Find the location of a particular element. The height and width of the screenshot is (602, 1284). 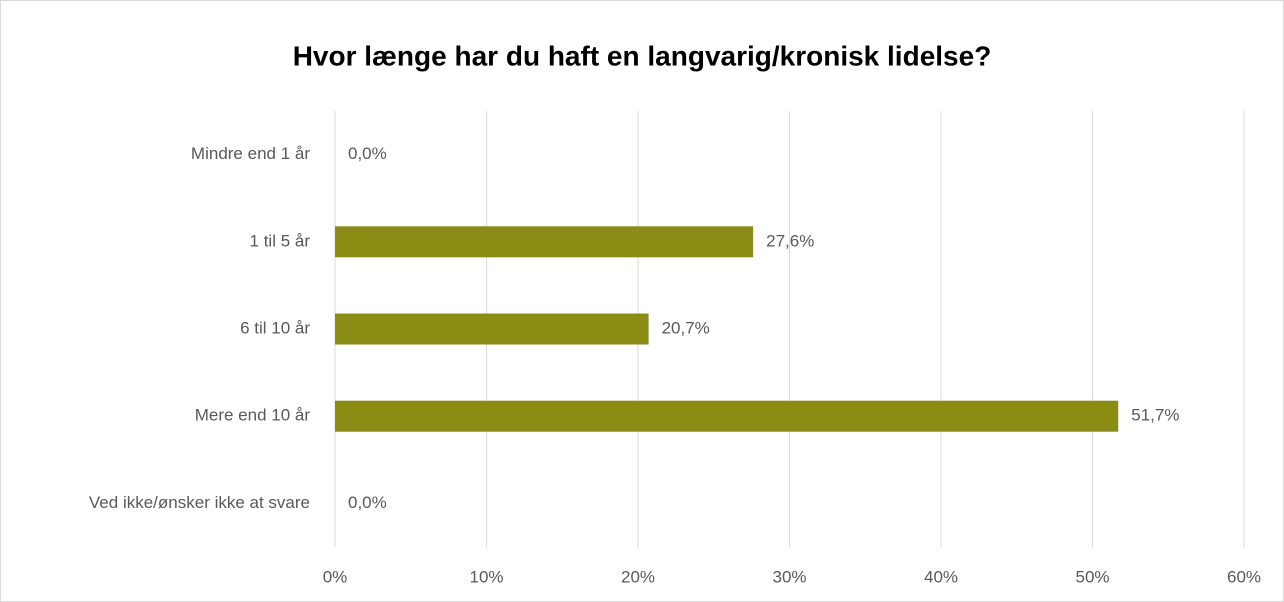

x-tick-label: 10% is located at coordinates (486, 576).